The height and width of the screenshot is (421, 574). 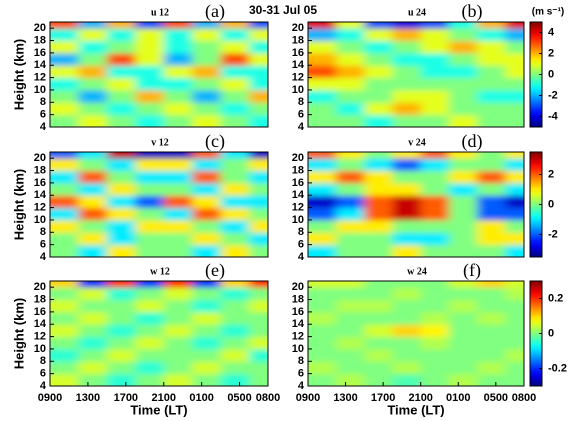 I want to click on colorbar-label: (m s⁻¹), so click(x=548, y=12).